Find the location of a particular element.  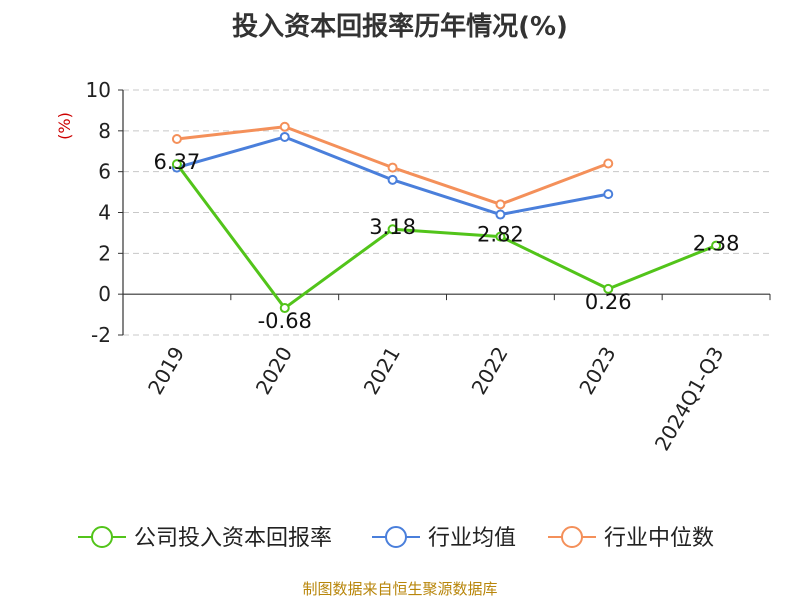

legend-label: 公司投入资本回报率 is located at coordinates (233, 538).